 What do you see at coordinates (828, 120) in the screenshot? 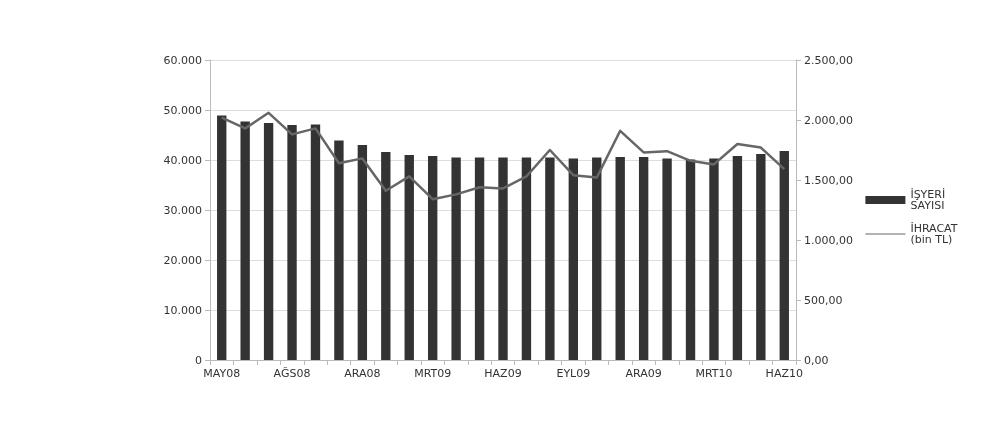
I see `y2-tick-label: 2.000,00` at bounding box center [828, 120].